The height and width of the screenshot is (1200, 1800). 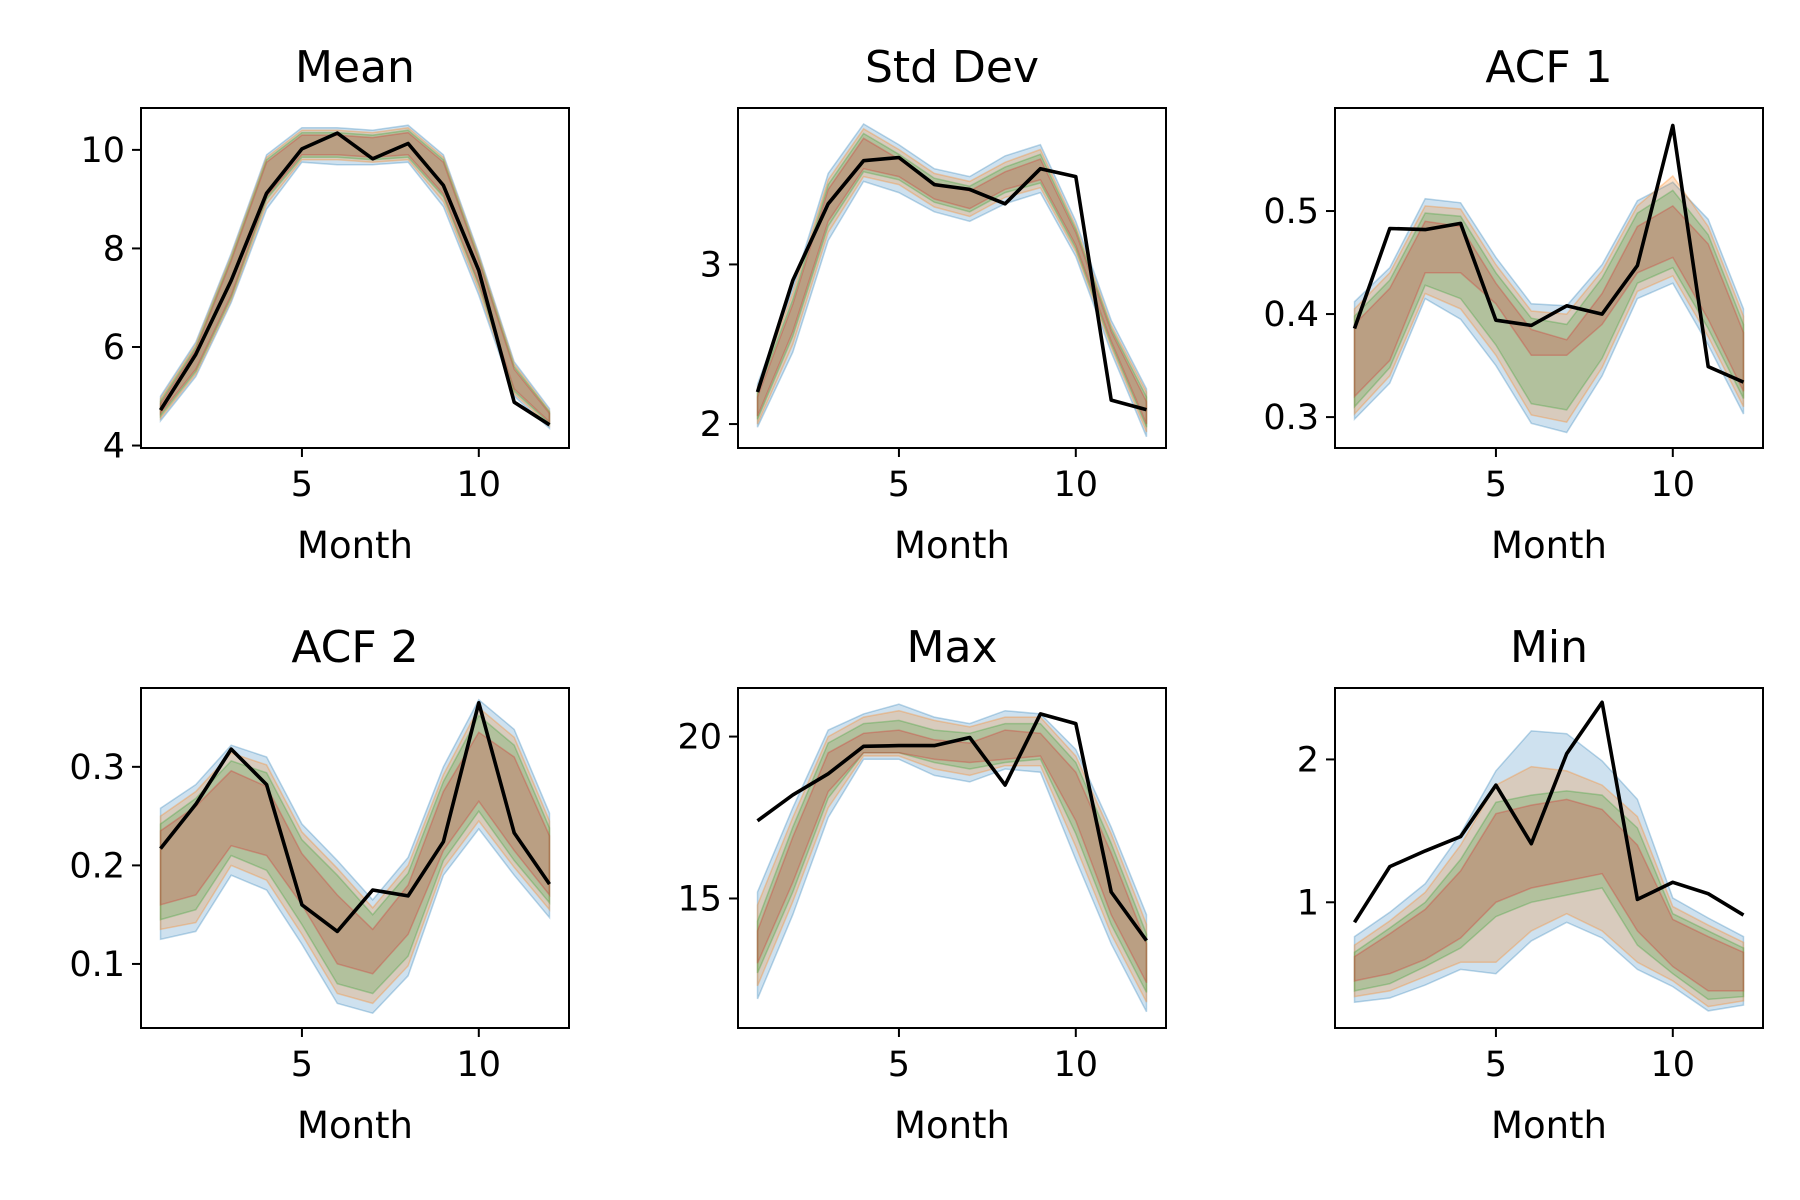 What do you see at coordinates (1291, 315) in the screenshot?
I see `y-tick-label: 0.4` at bounding box center [1291, 315].